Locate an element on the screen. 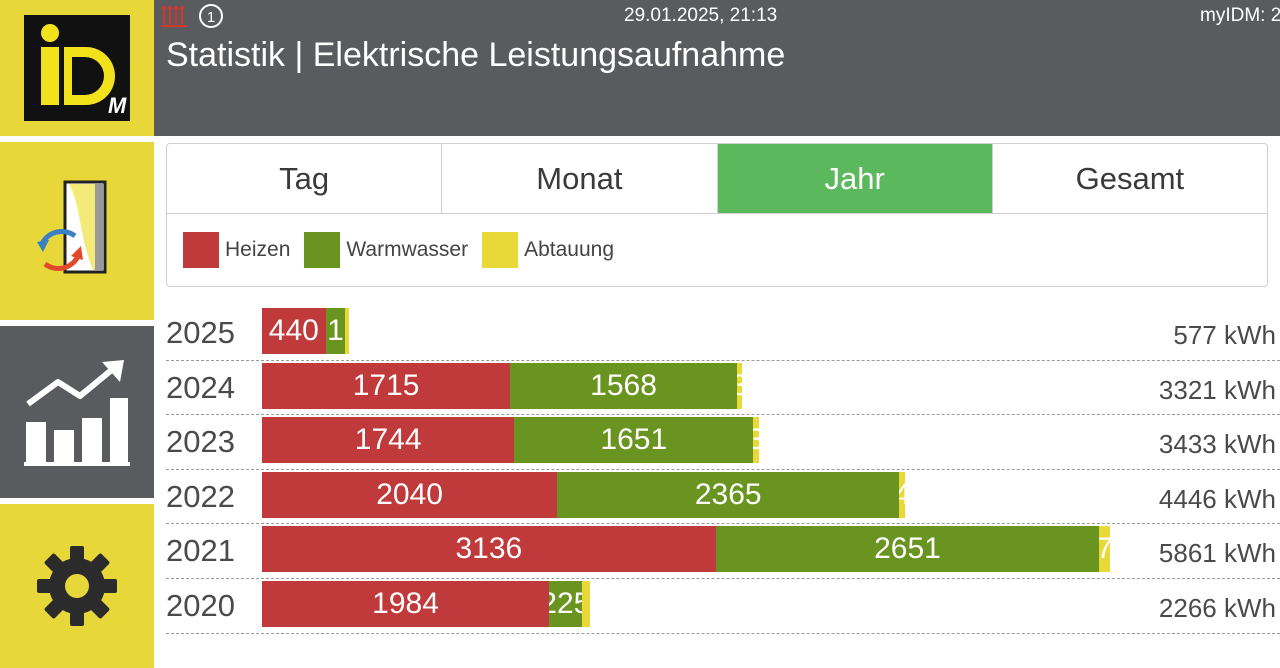 Image resolution: width=1280 pixels, height=668 pixels. row-total: 577 kWh is located at coordinates (1224, 335).